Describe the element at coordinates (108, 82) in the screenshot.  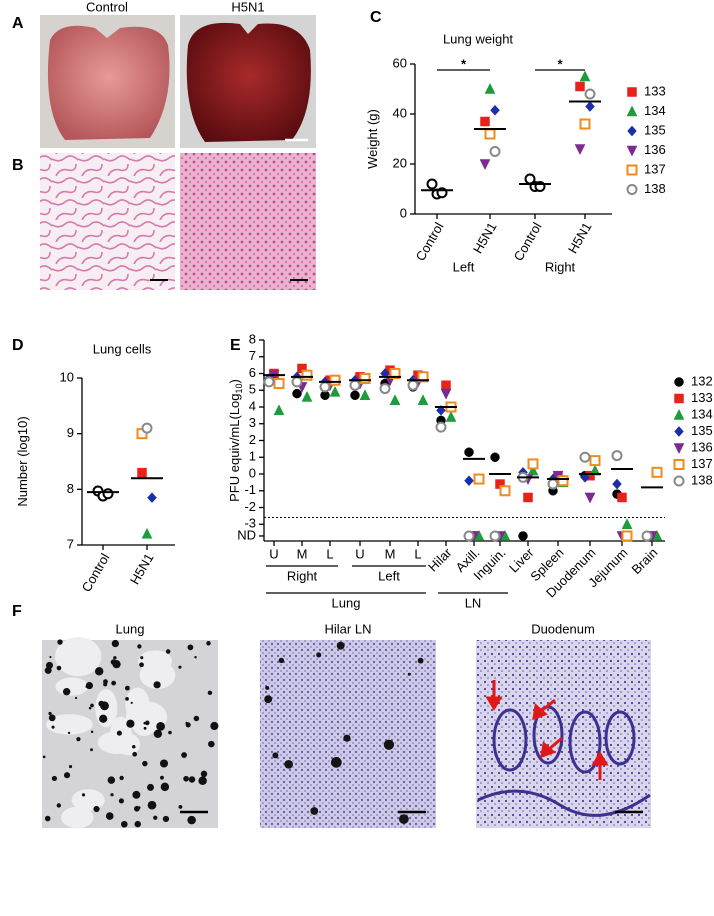
I see `lung-control` at that location.